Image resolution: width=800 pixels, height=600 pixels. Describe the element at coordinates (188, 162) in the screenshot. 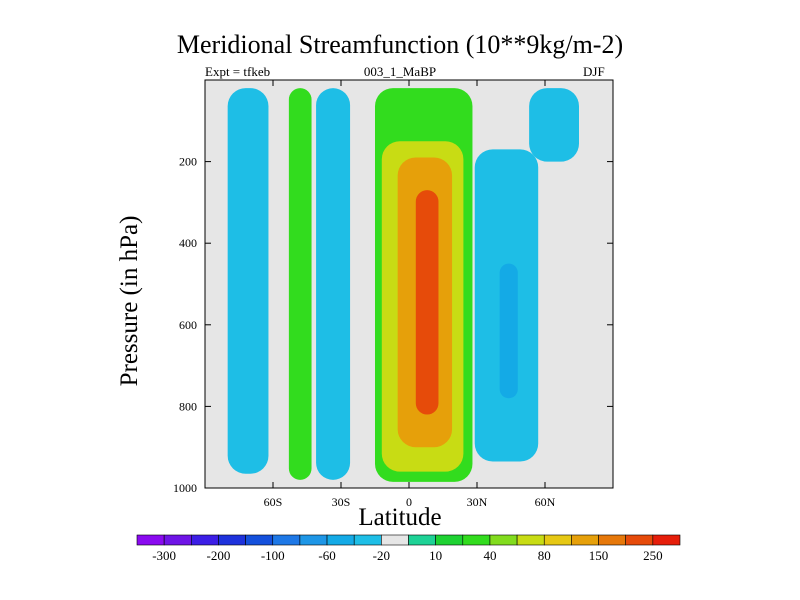

I see `y-tick-label: 200` at that location.